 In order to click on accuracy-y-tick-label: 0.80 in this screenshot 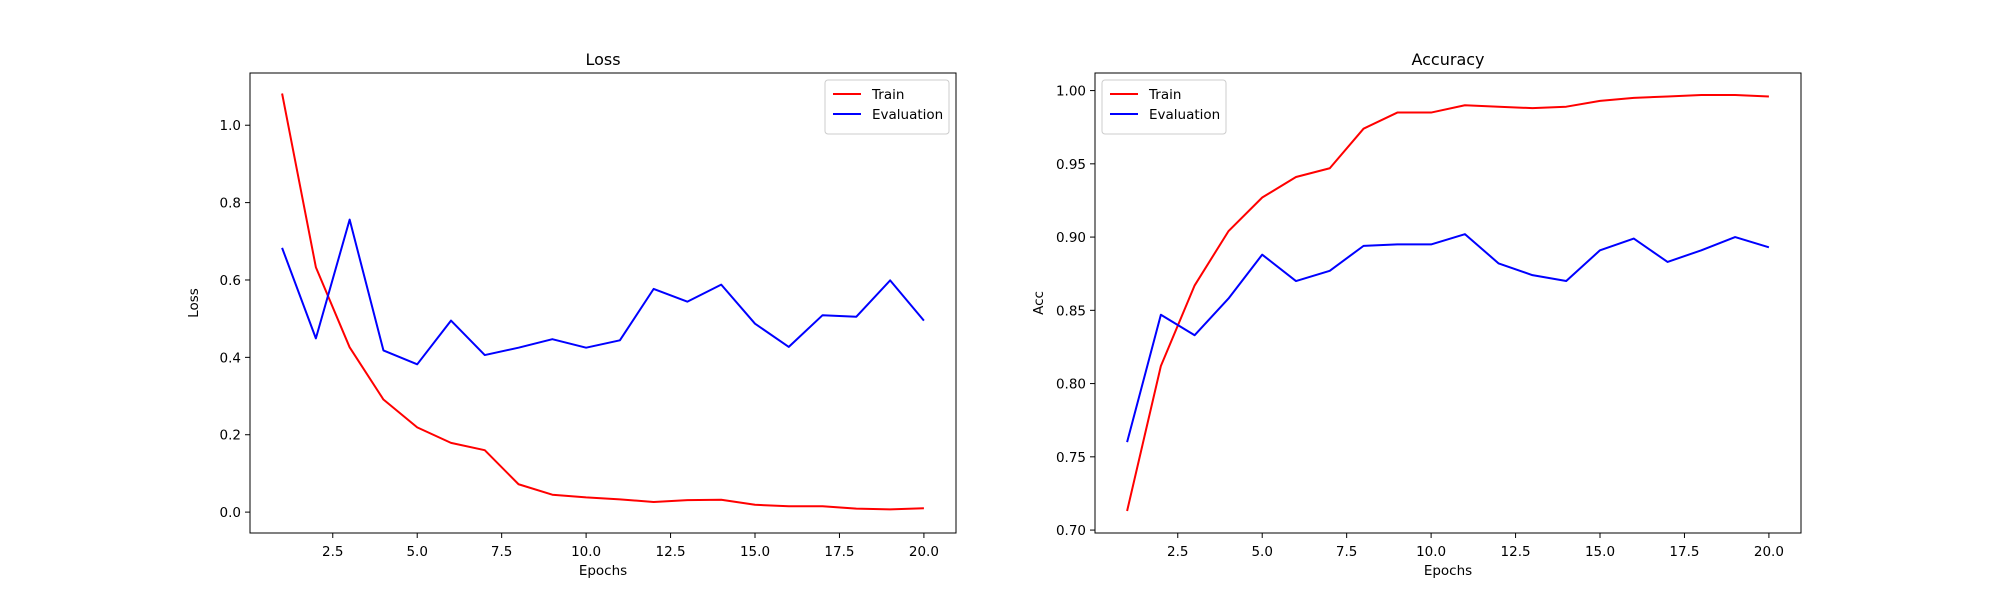, I will do `click(1071, 385)`.